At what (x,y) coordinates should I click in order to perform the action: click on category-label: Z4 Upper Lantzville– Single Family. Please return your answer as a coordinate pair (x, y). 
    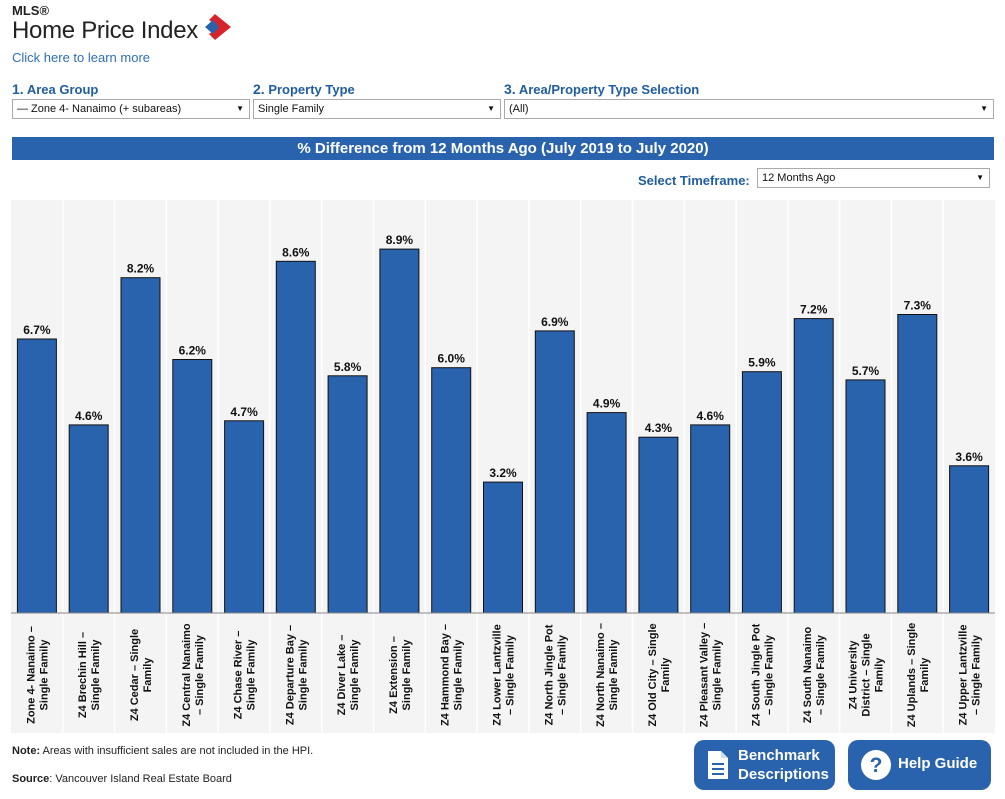
    Looking at the image, I should click on (970, 675).